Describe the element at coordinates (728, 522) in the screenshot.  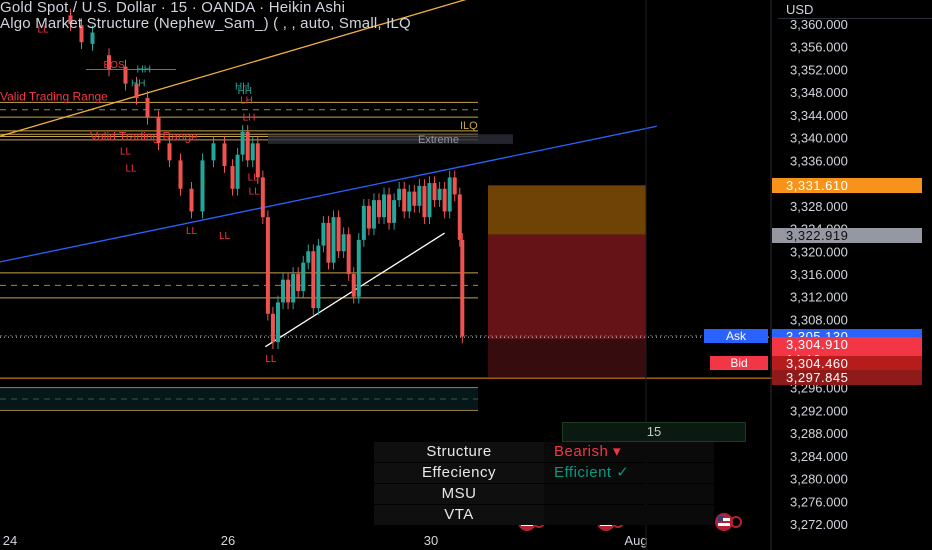
I see `us-flag-event-icon` at that location.